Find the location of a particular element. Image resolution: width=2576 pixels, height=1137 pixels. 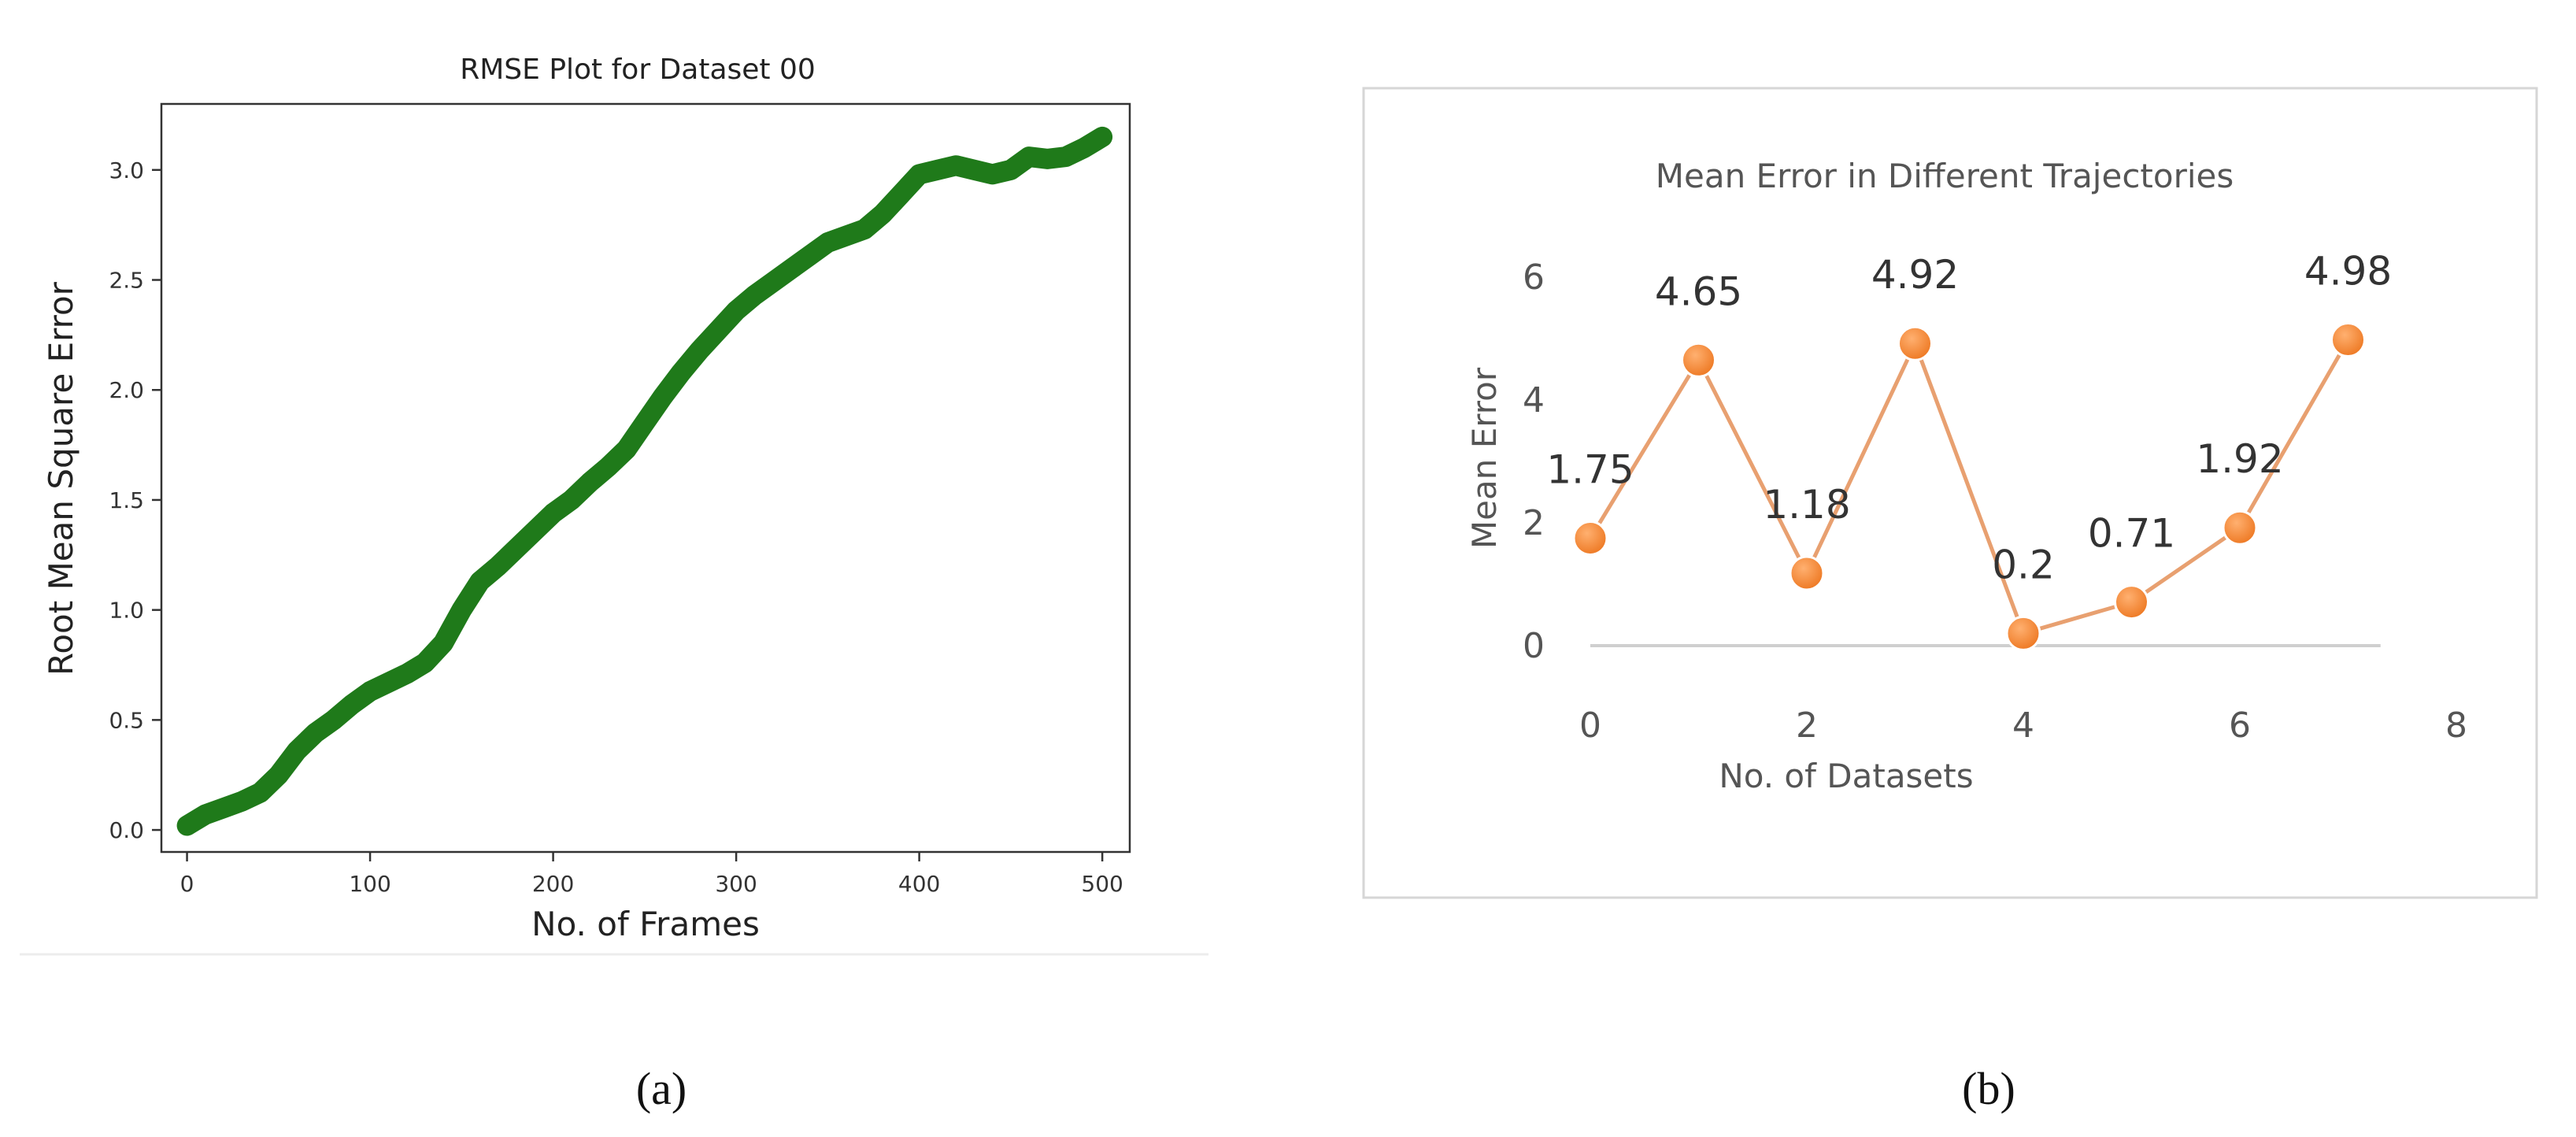

chart-b-x-ticks: 0 2 4 6 8 is located at coordinates (2023, 726).